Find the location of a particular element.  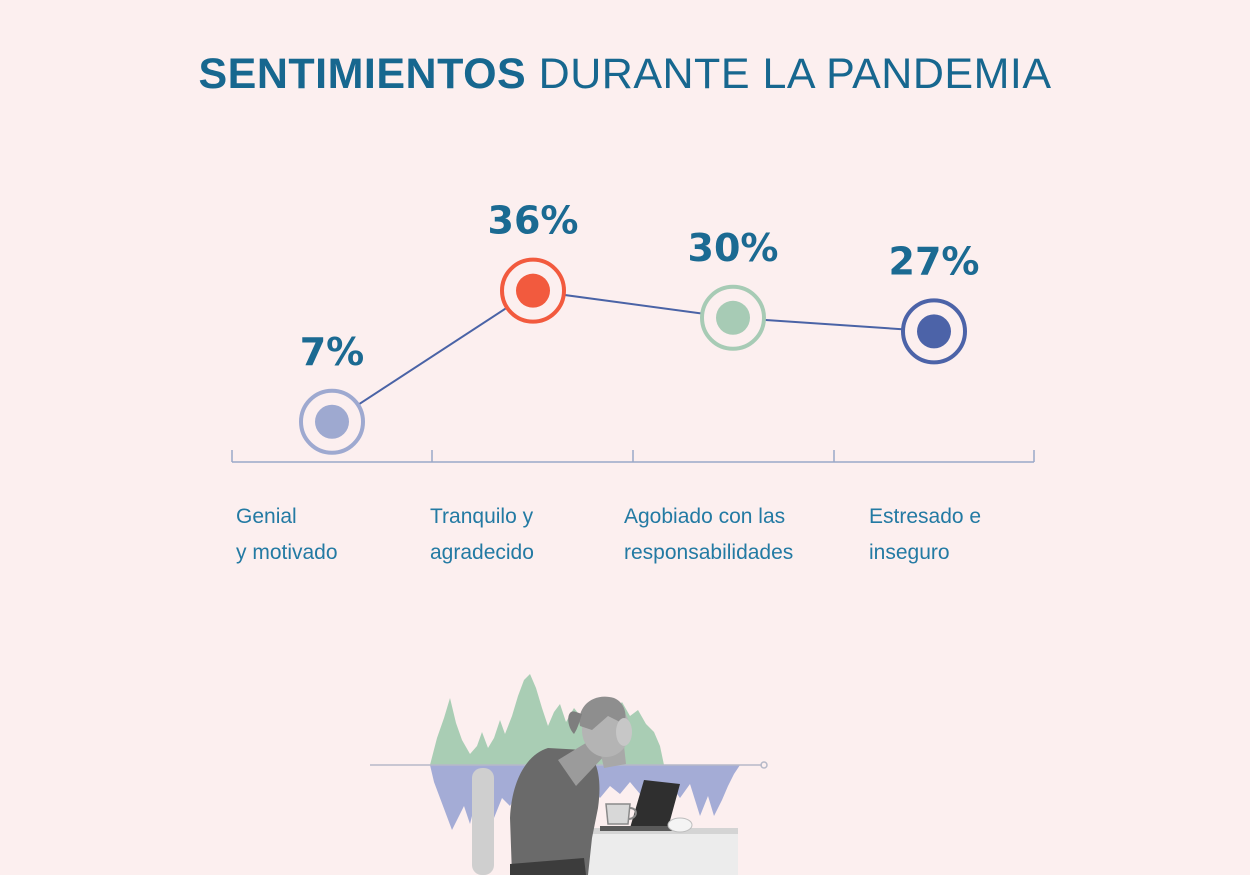

data-labels: 7% 36% 30% 27% is located at coordinates (640, 286).